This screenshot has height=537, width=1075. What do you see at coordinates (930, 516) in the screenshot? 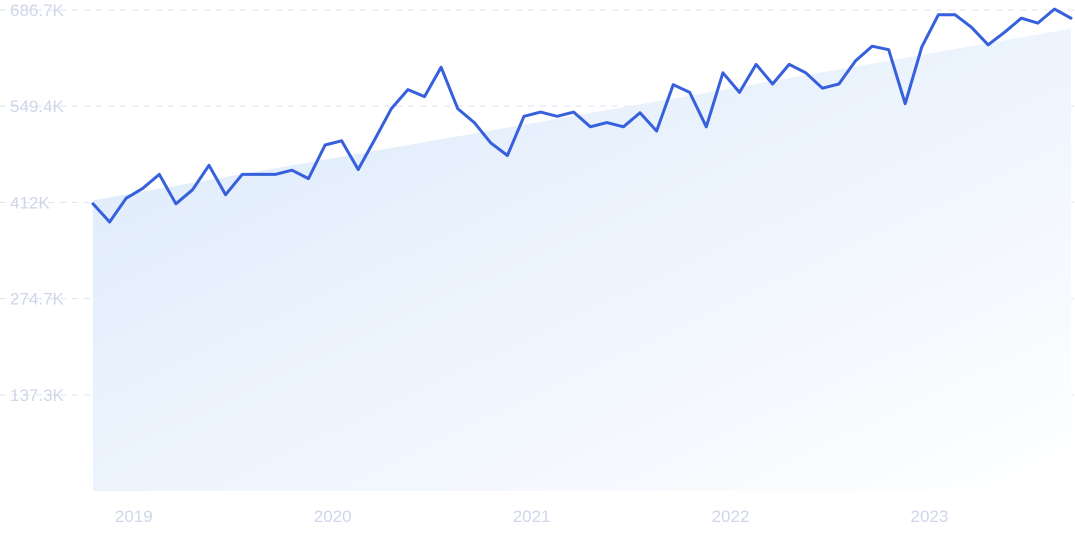
I see `x-tick-label: 2023` at bounding box center [930, 516].